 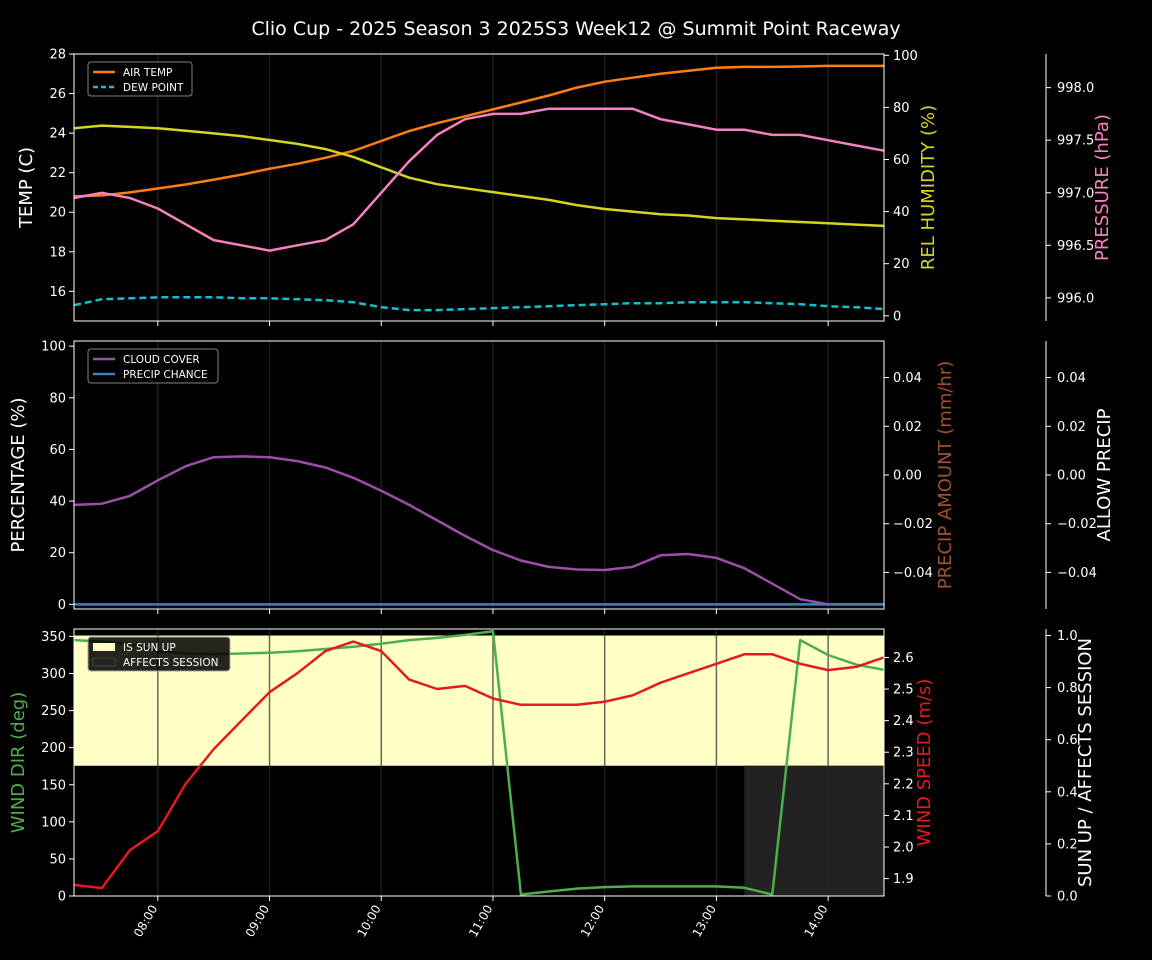 I want to click on far-tick-label: 997.0, so click(x=1075, y=193).